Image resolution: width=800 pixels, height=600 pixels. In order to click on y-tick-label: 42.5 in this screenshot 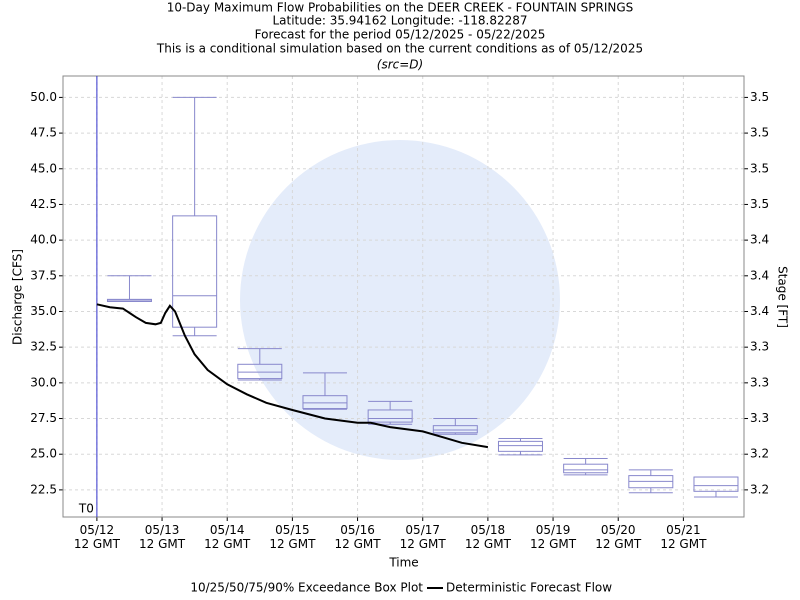, I will do `click(43, 204)`.